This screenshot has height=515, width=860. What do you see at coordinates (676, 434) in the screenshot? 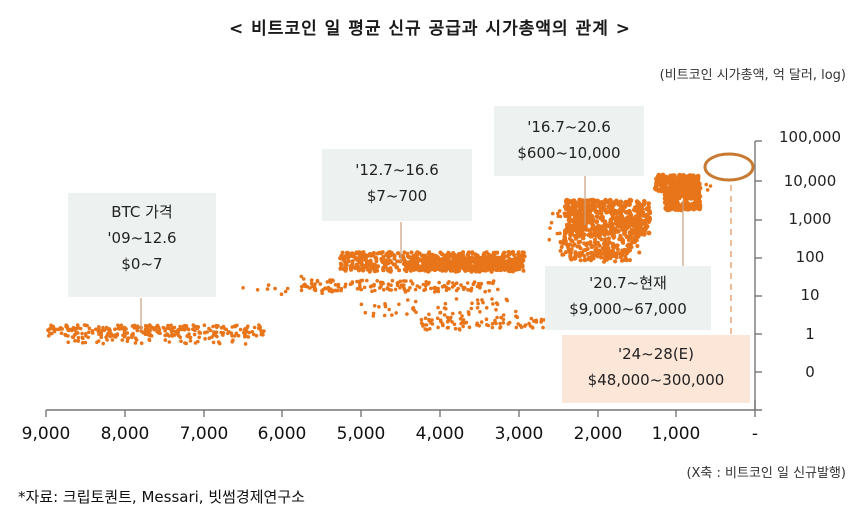
I see `x-tick-label: 1,000` at bounding box center [676, 434].